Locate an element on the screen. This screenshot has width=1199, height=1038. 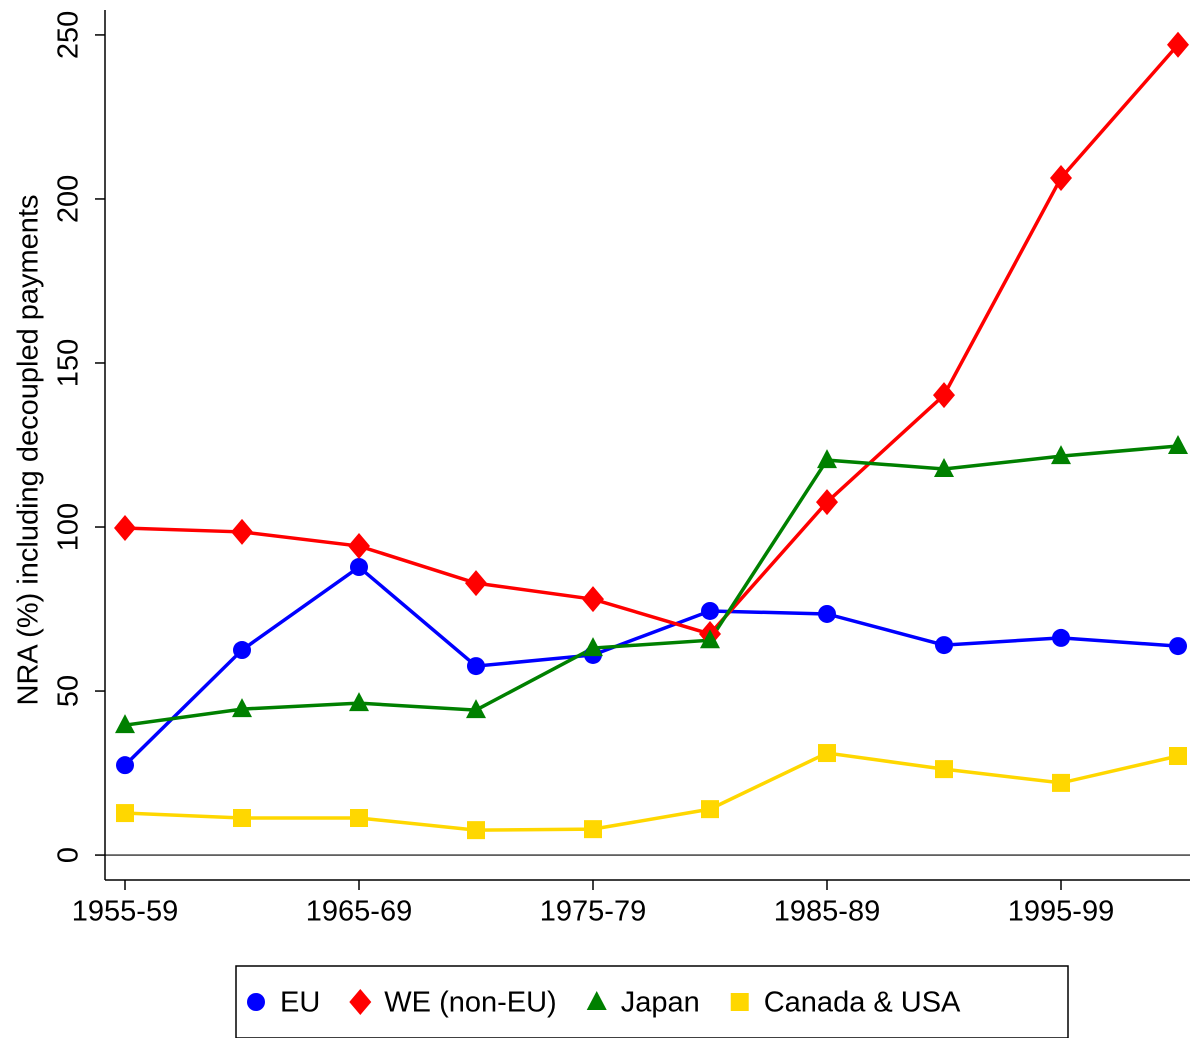
x-tick-label: 1955-59 is located at coordinates (125, 912).